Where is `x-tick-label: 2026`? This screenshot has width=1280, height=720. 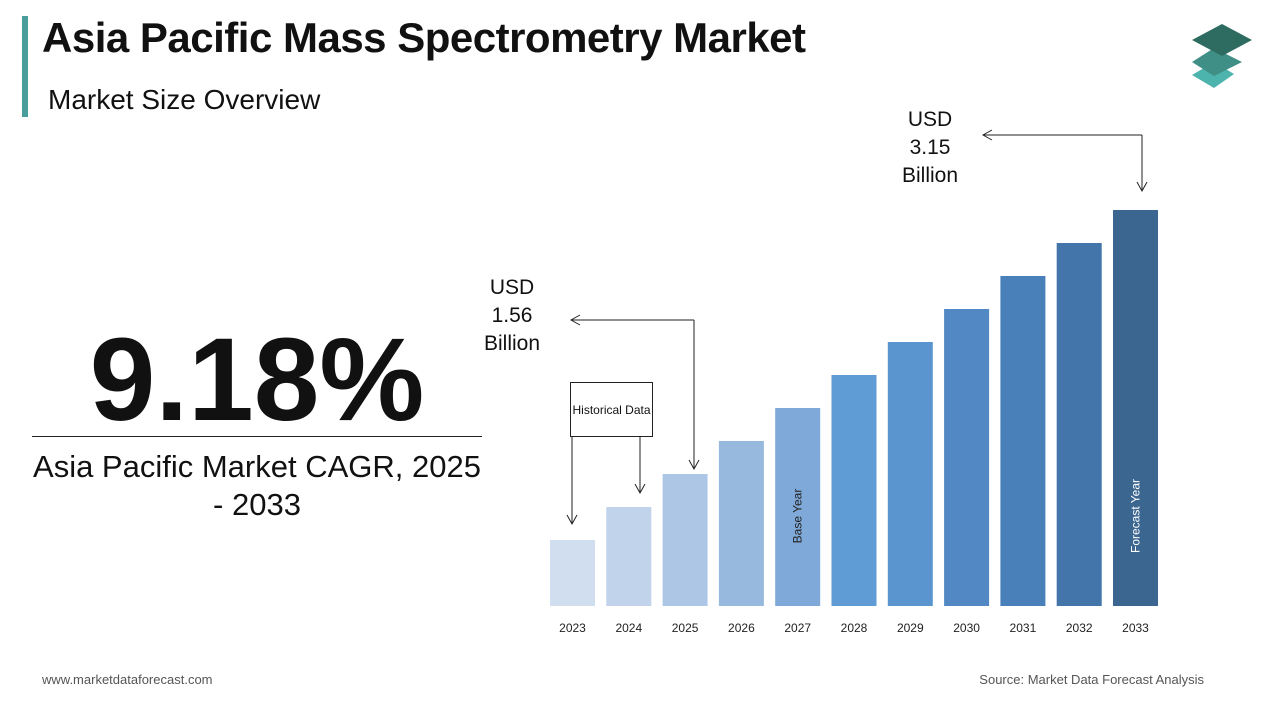 x-tick-label: 2026 is located at coordinates (741, 628).